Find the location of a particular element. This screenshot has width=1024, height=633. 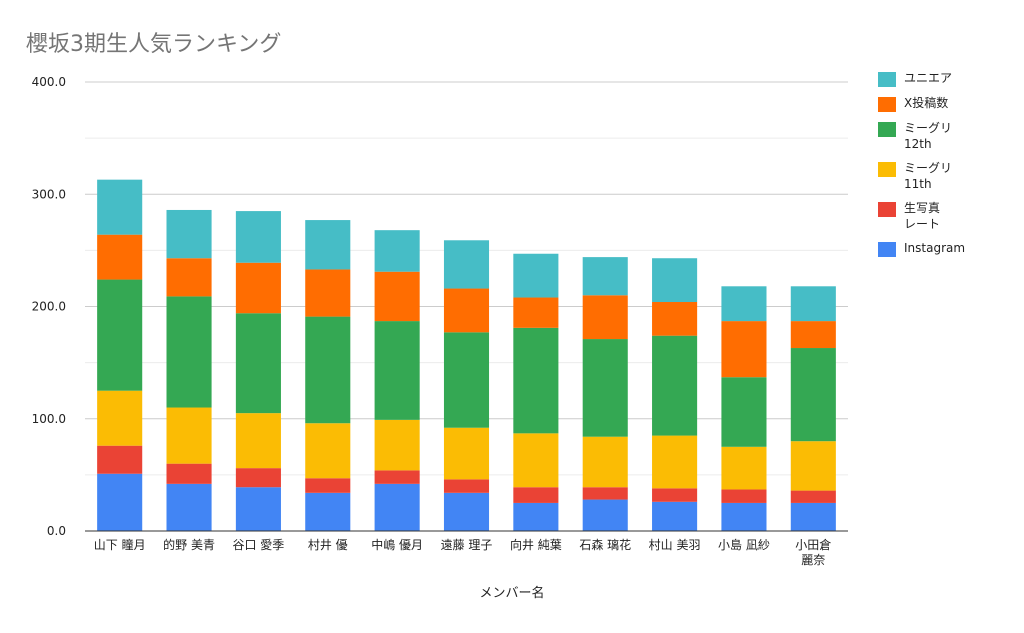

x-tick-label: 石森 璃花 is located at coordinates (605, 544).